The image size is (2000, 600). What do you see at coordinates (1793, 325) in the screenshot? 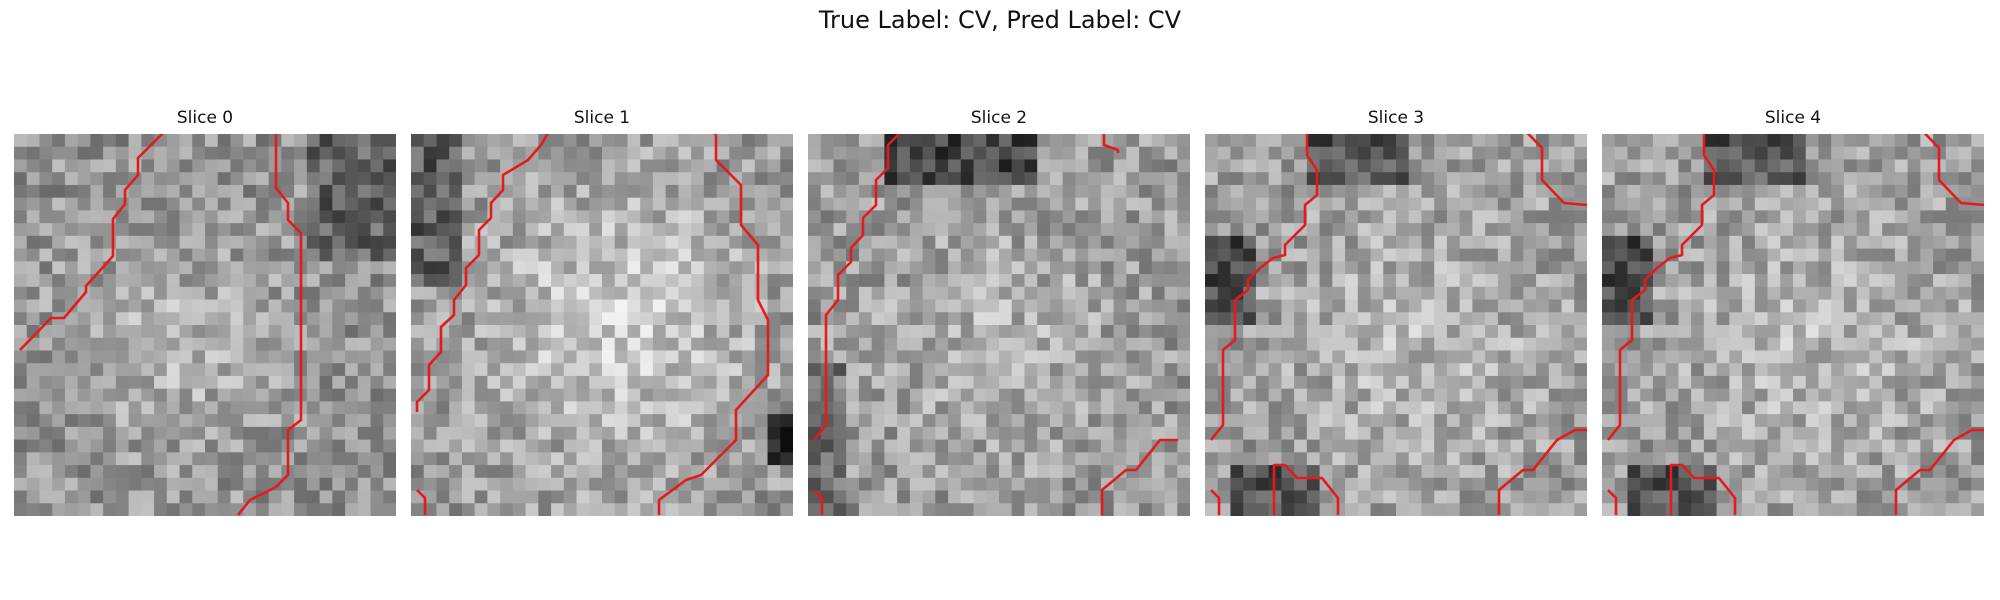
I see `slice-4-image` at bounding box center [1793, 325].